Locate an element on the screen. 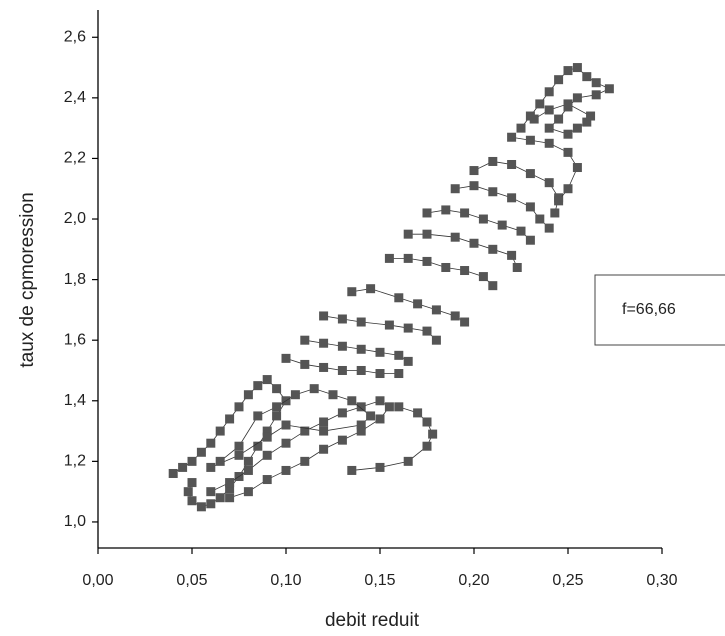 The image size is (725, 636). y-tick-label: 1,6 is located at coordinates (75, 339).